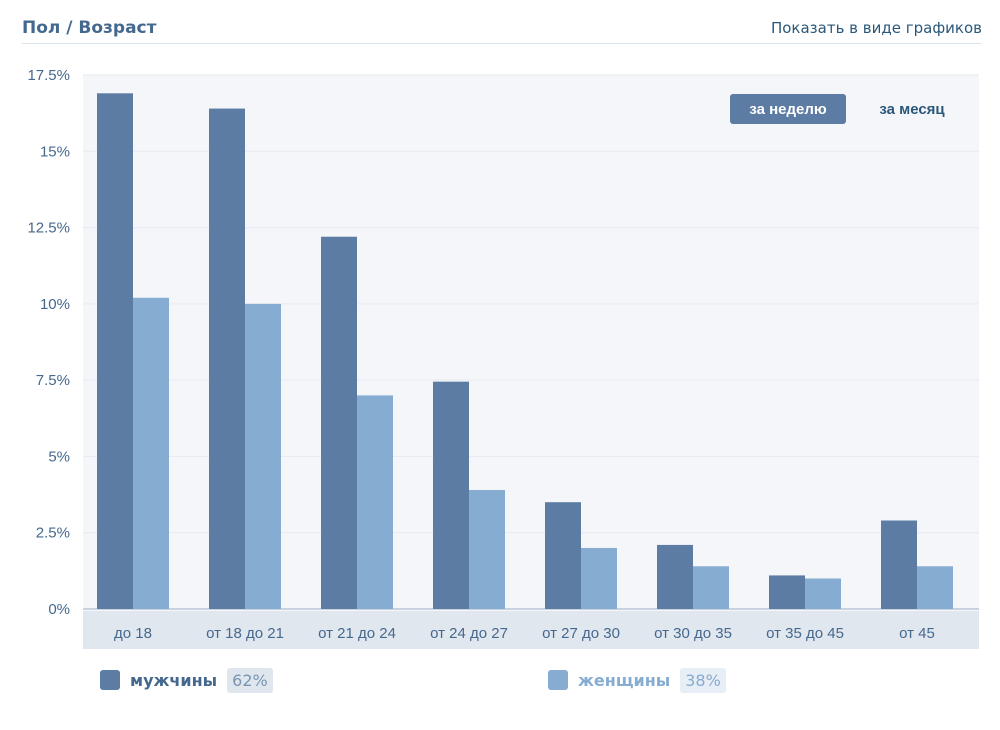  I want to click on legend-men-swatch, so click(110, 680).